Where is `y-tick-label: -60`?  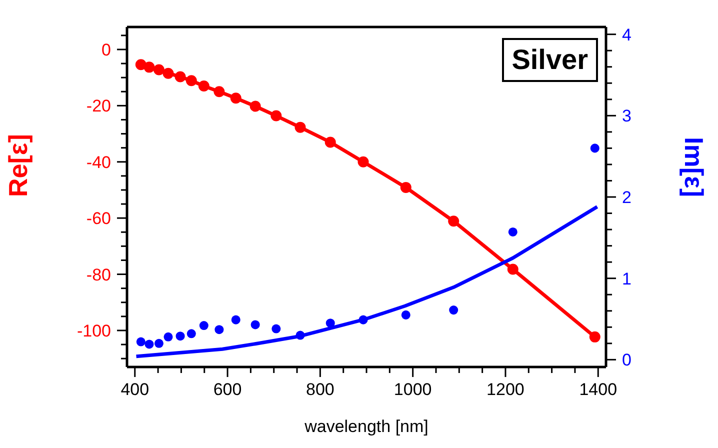
y-tick-label: -60 is located at coordinates (98, 218).